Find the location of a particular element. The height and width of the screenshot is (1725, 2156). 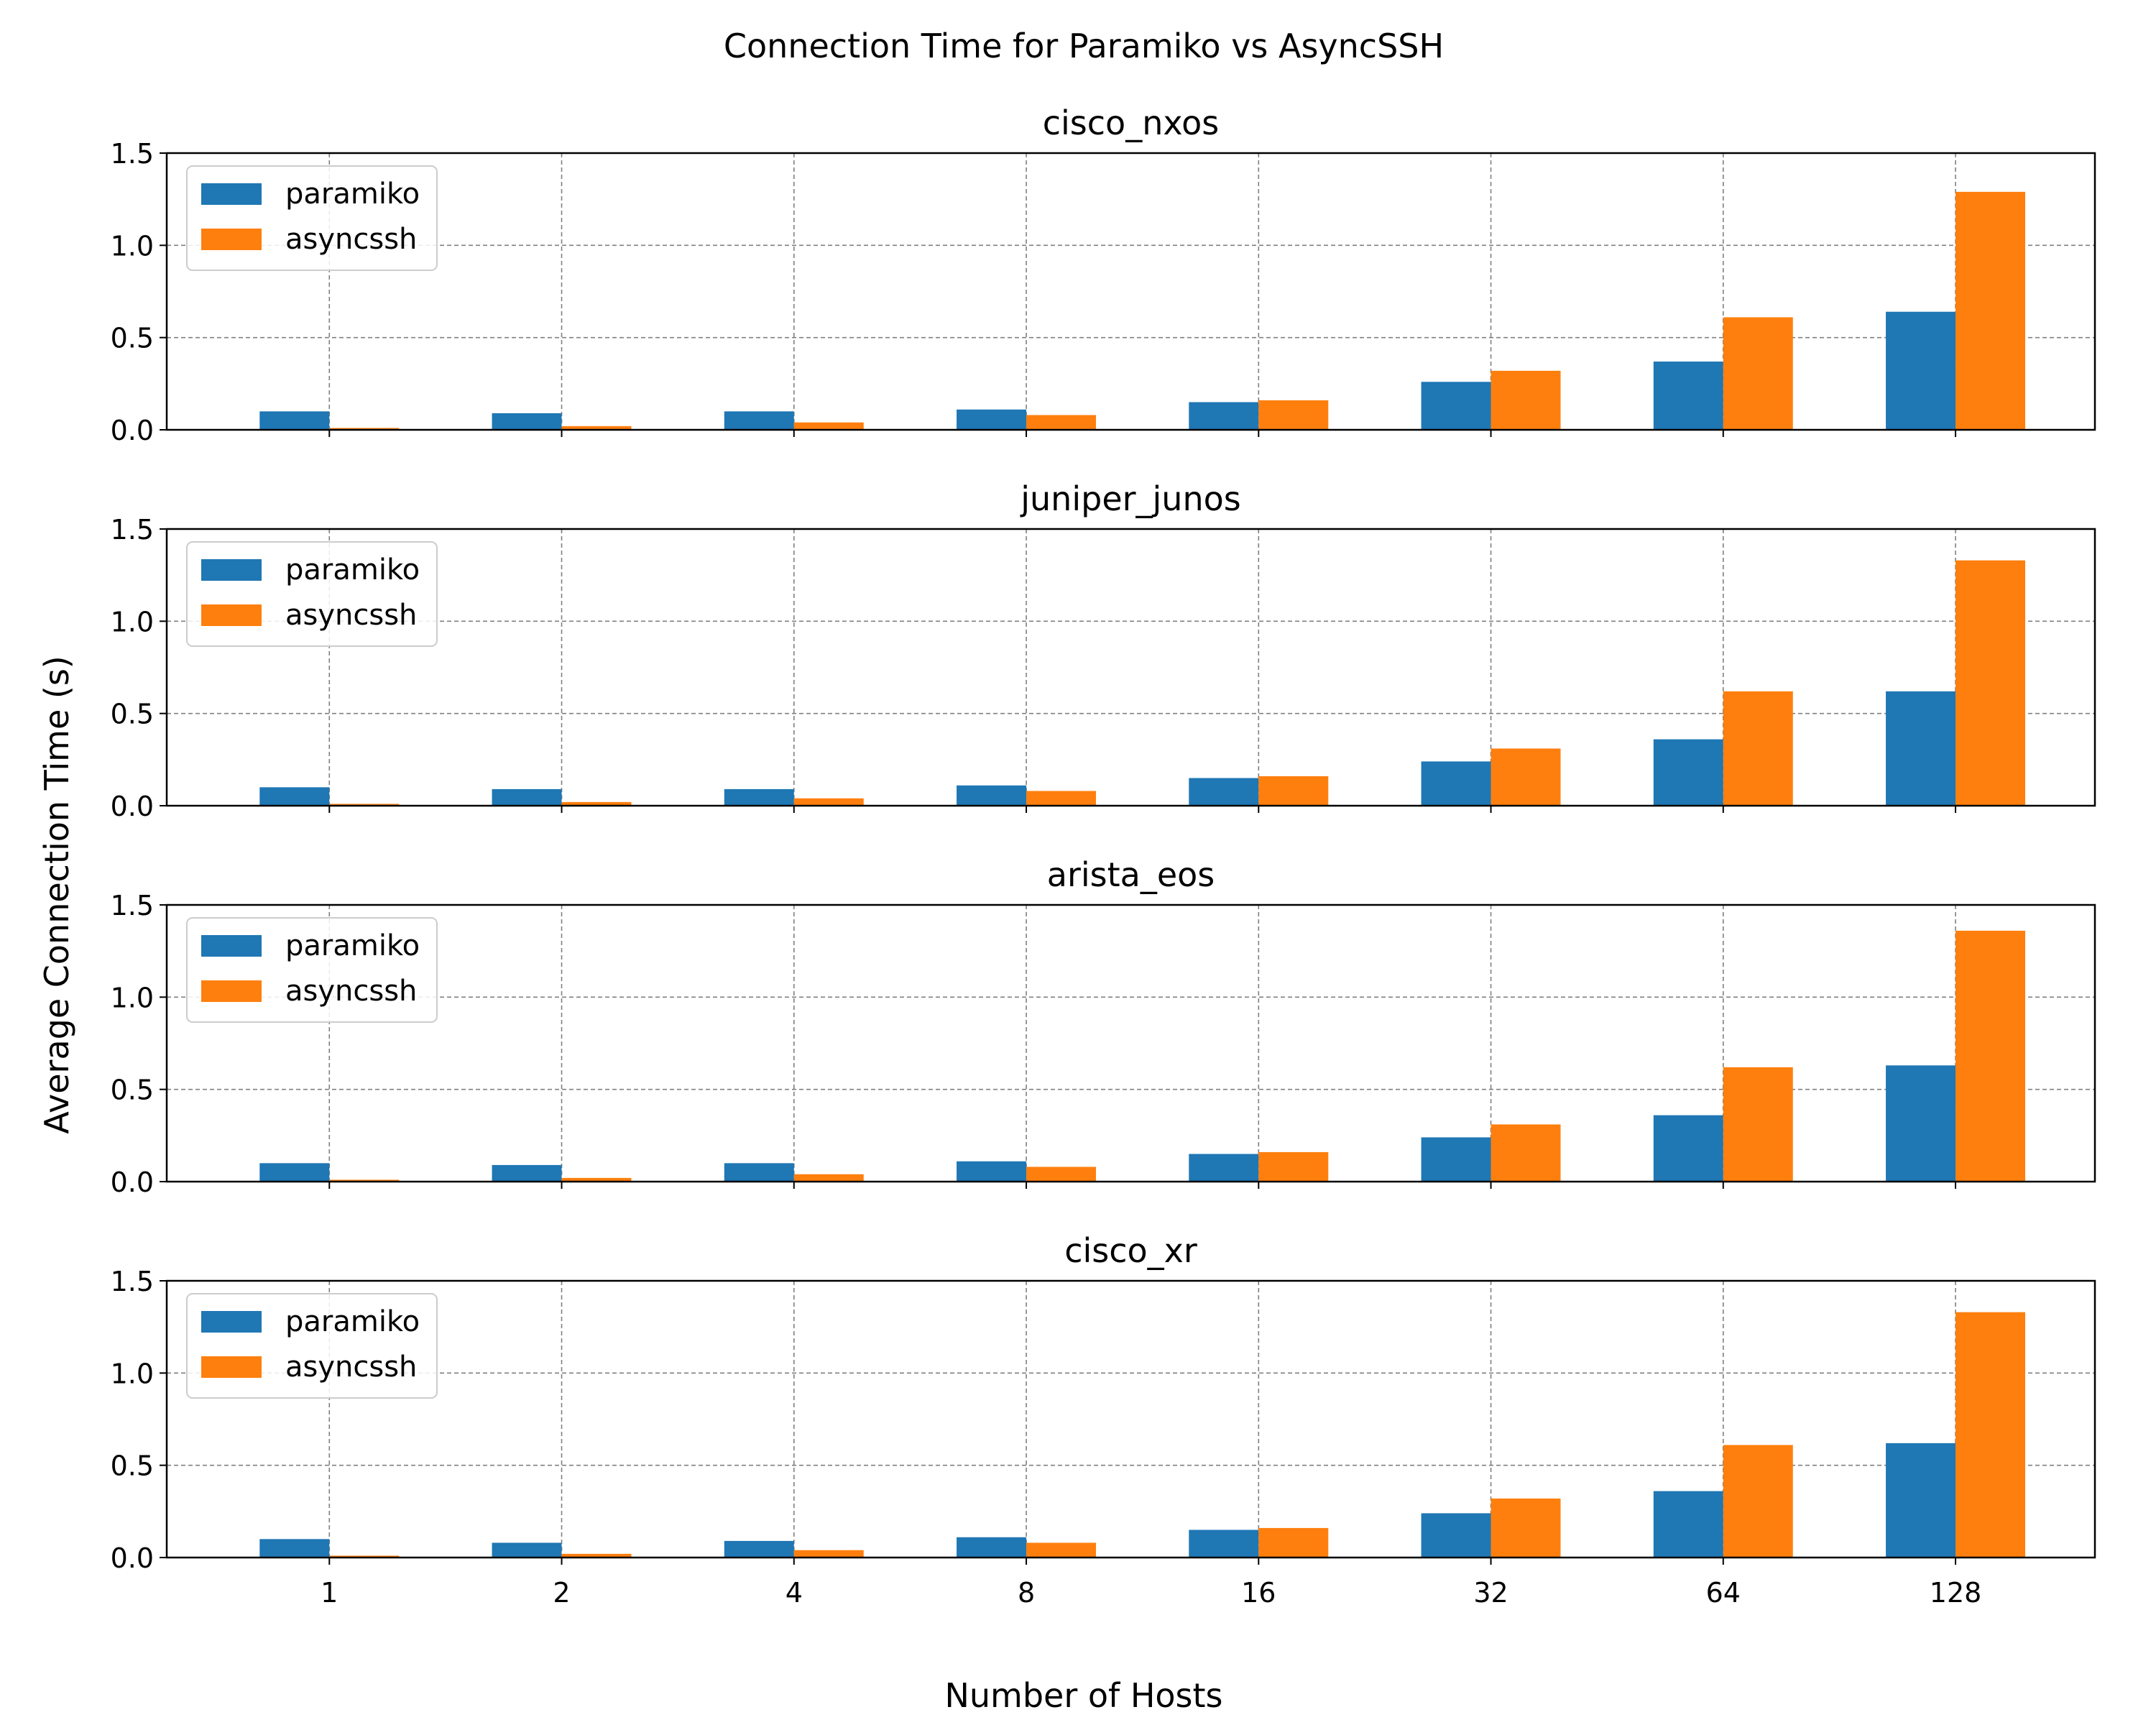

x-tick-label: 8 is located at coordinates (1026, 1593).